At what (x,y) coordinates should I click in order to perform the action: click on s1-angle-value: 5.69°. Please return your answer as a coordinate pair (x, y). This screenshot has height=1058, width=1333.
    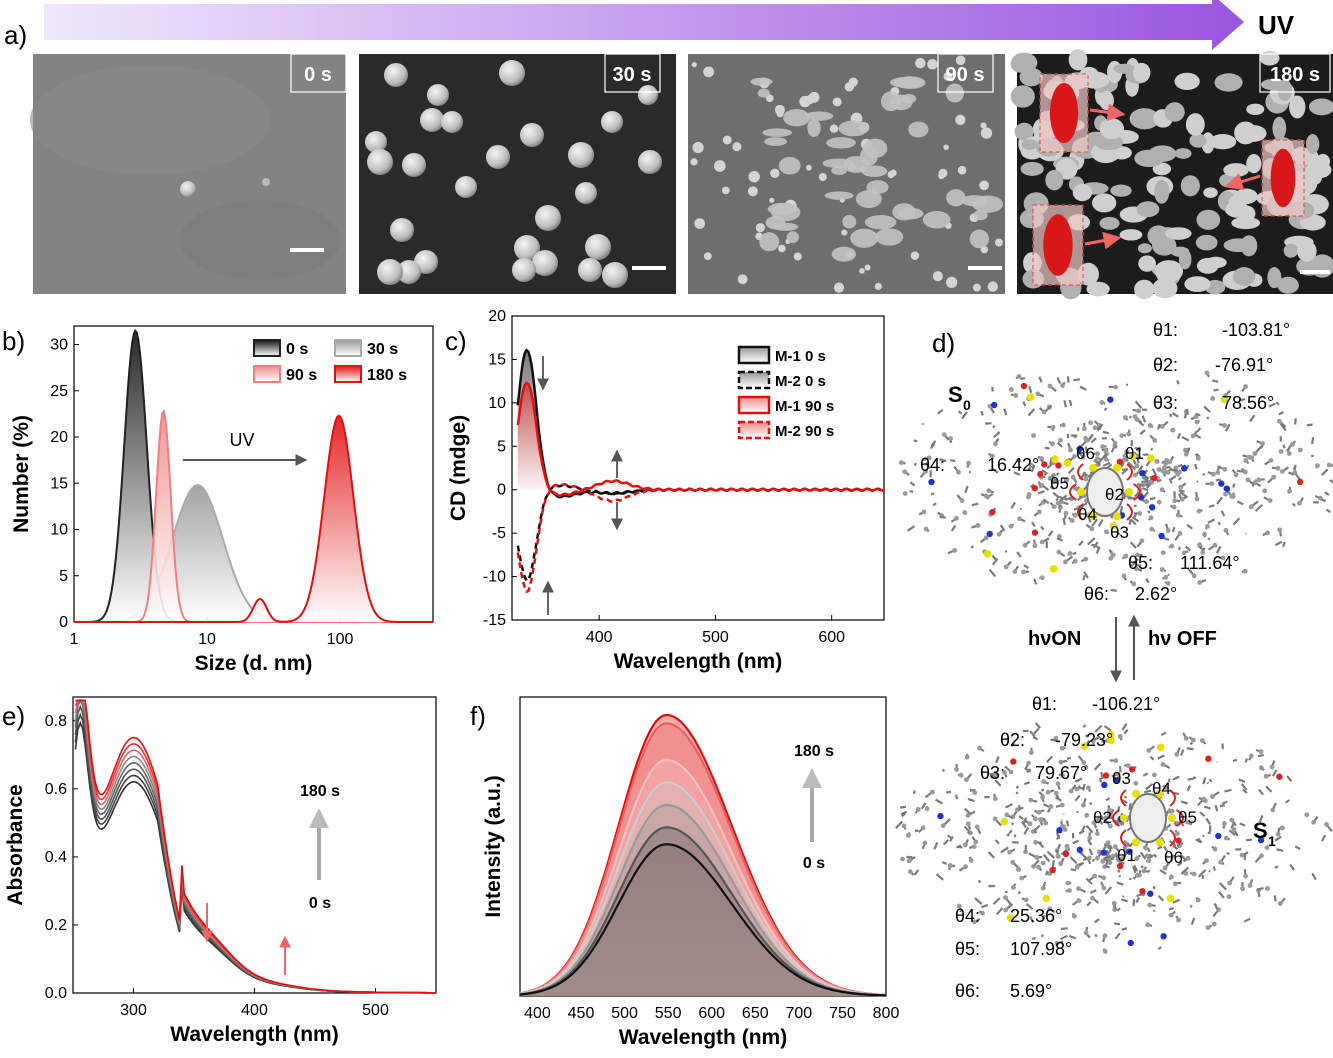
    Looking at the image, I should click on (1031, 991).